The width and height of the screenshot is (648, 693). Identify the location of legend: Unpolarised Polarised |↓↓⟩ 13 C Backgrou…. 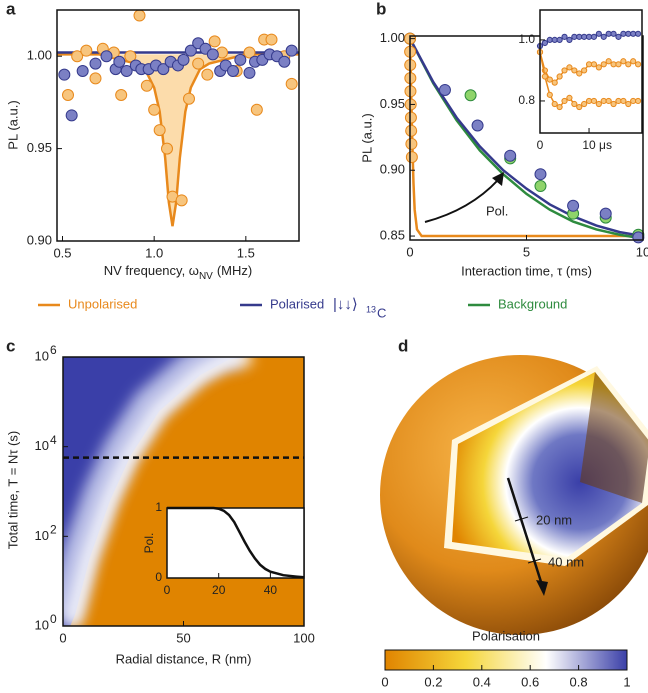
(302, 308).